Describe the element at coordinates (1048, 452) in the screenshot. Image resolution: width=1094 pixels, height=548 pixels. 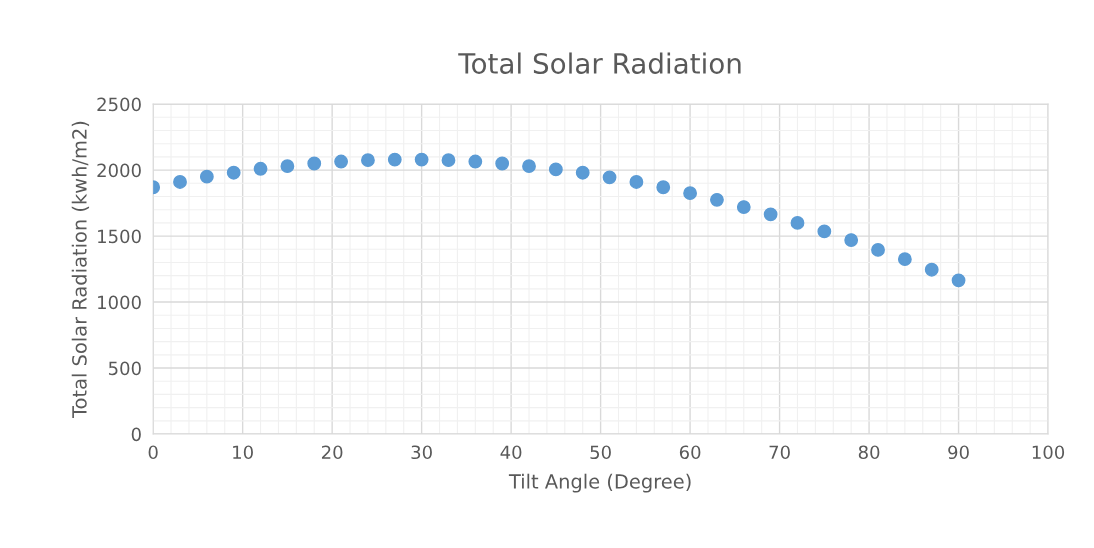
I see `x-tick-label: 100` at that location.